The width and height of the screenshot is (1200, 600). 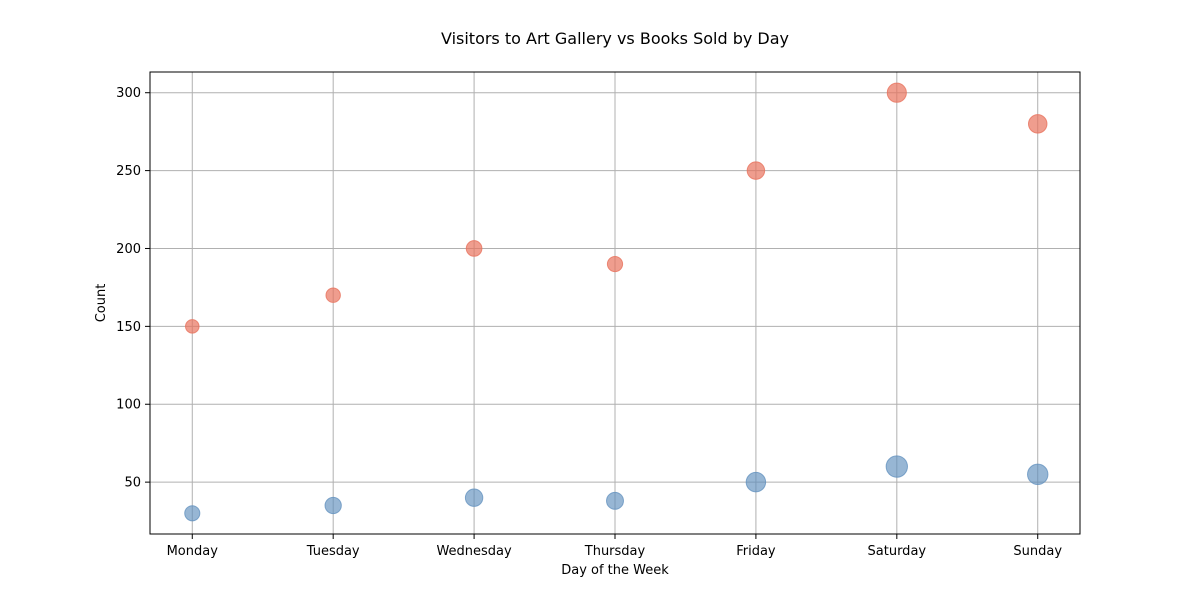 I want to click on y-tick-label: 50, so click(x=132, y=483).